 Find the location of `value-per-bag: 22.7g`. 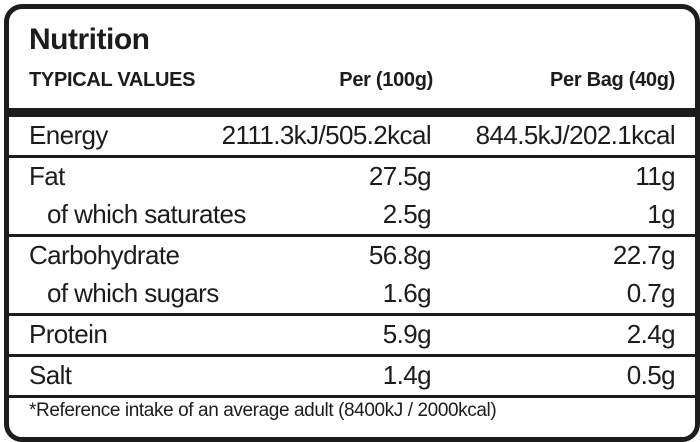

value-per-bag: 22.7g is located at coordinates (644, 255).